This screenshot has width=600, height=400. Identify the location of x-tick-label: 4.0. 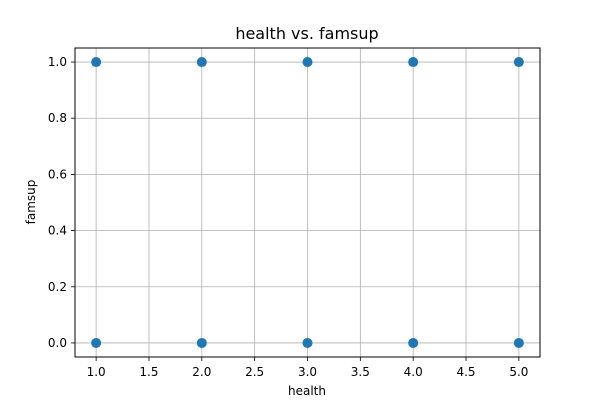
(413, 372).